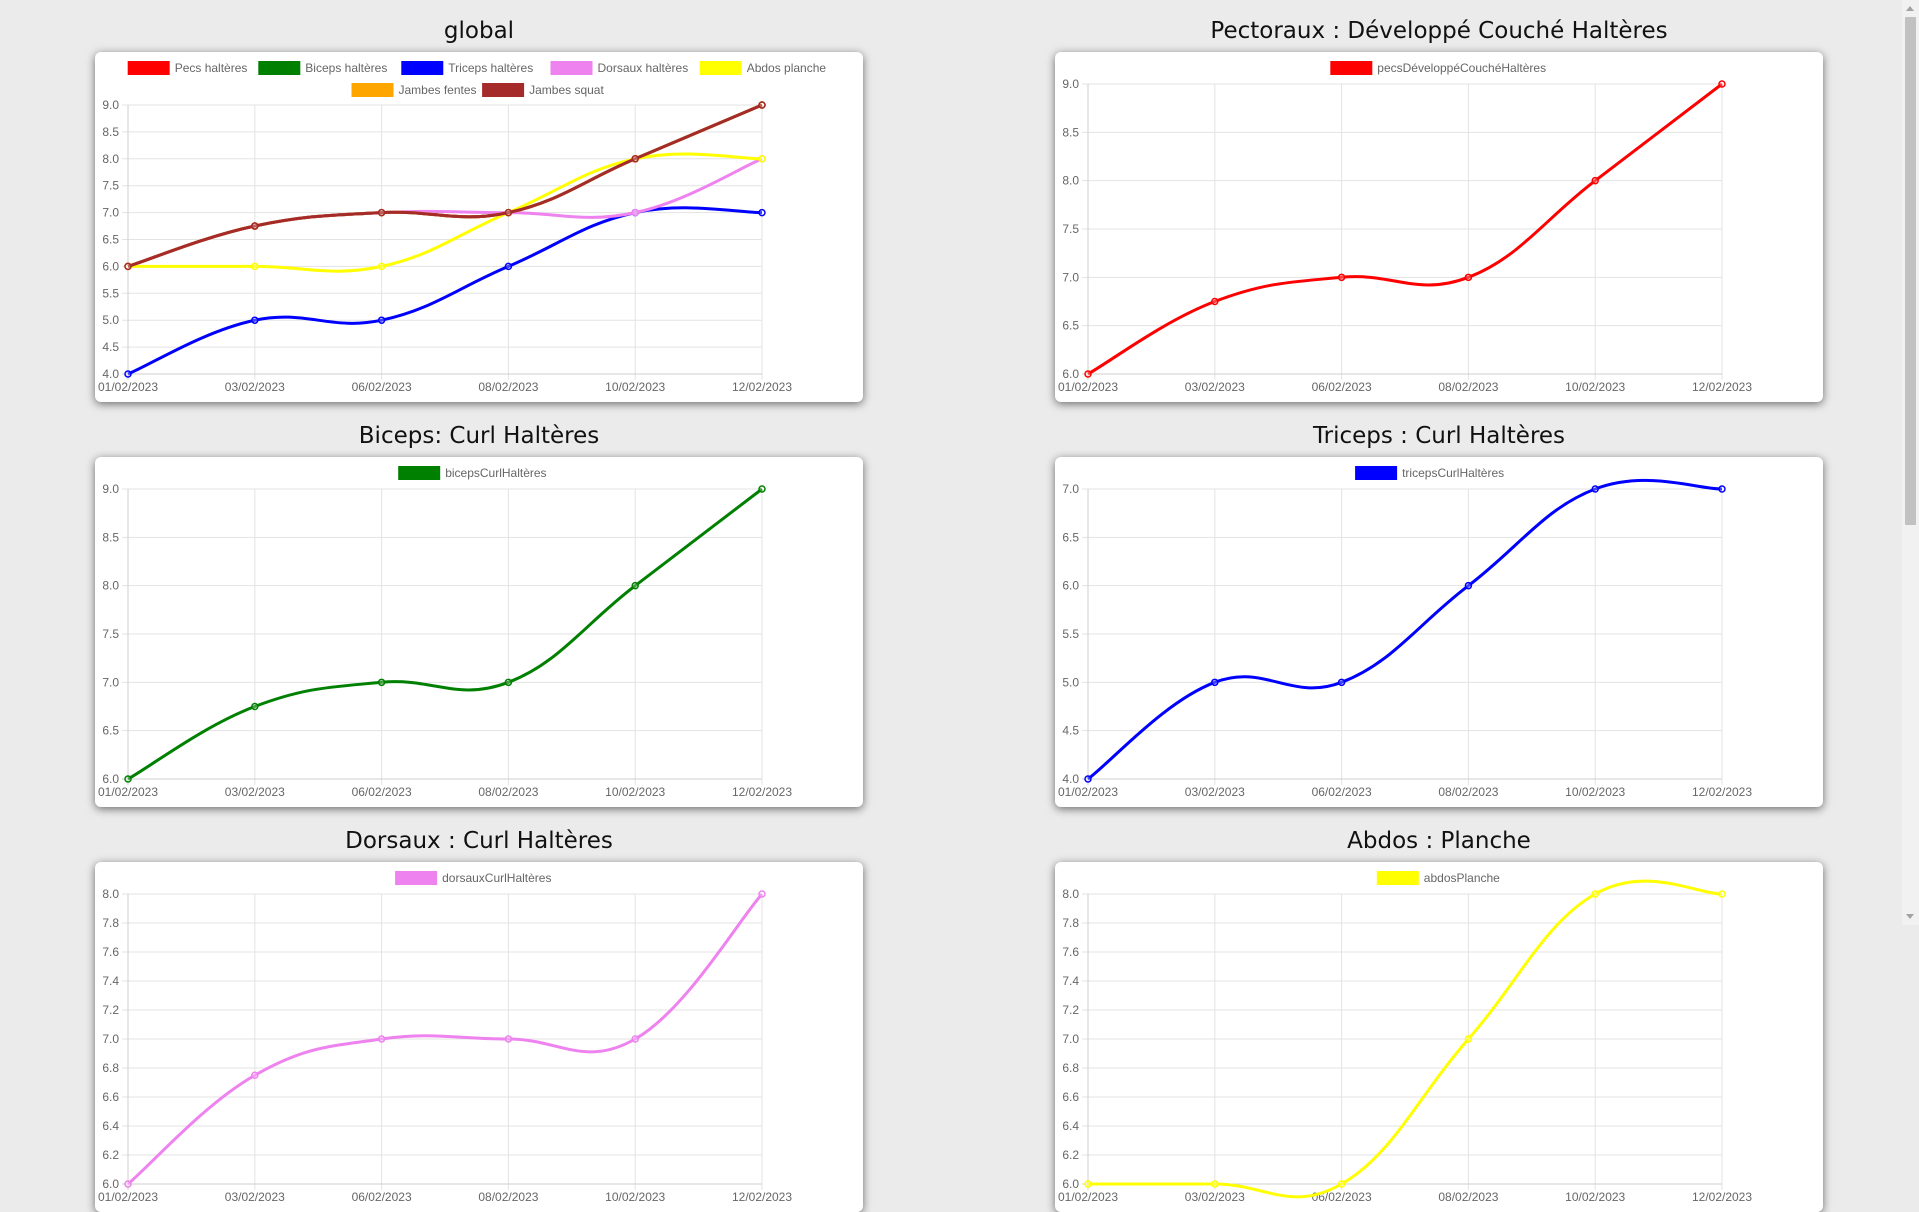  What do you see at coordinates (110, 537) in the screenshot?
I see `y-tick-label: 8.5` at bounding box center [110, 537].